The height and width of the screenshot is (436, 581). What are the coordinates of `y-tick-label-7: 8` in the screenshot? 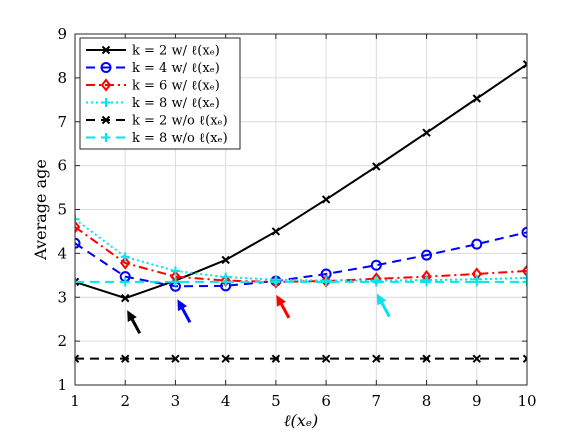 It's located at (62, 78).